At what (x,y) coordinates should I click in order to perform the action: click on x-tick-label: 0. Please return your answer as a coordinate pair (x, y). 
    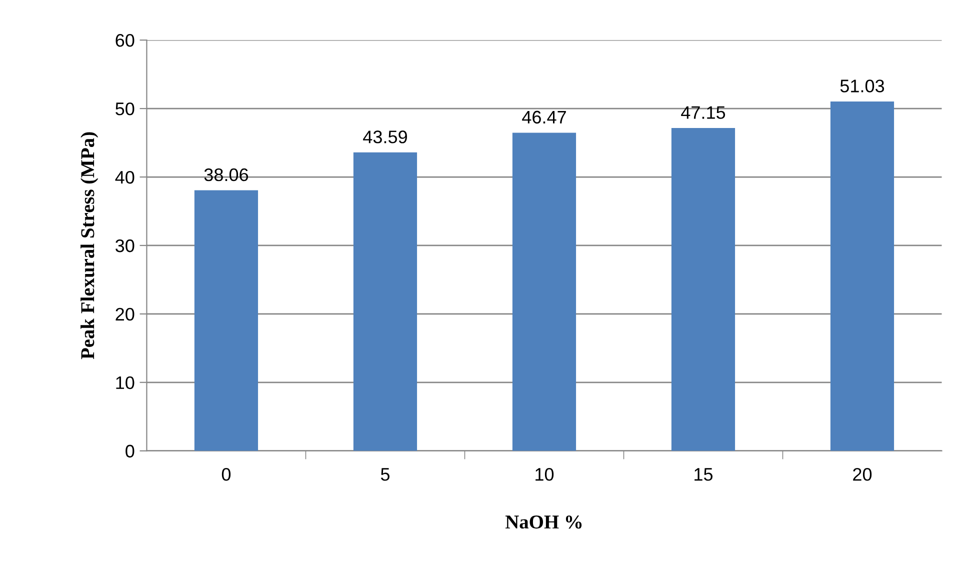
    Looking at the image, I should click on (226, 474).